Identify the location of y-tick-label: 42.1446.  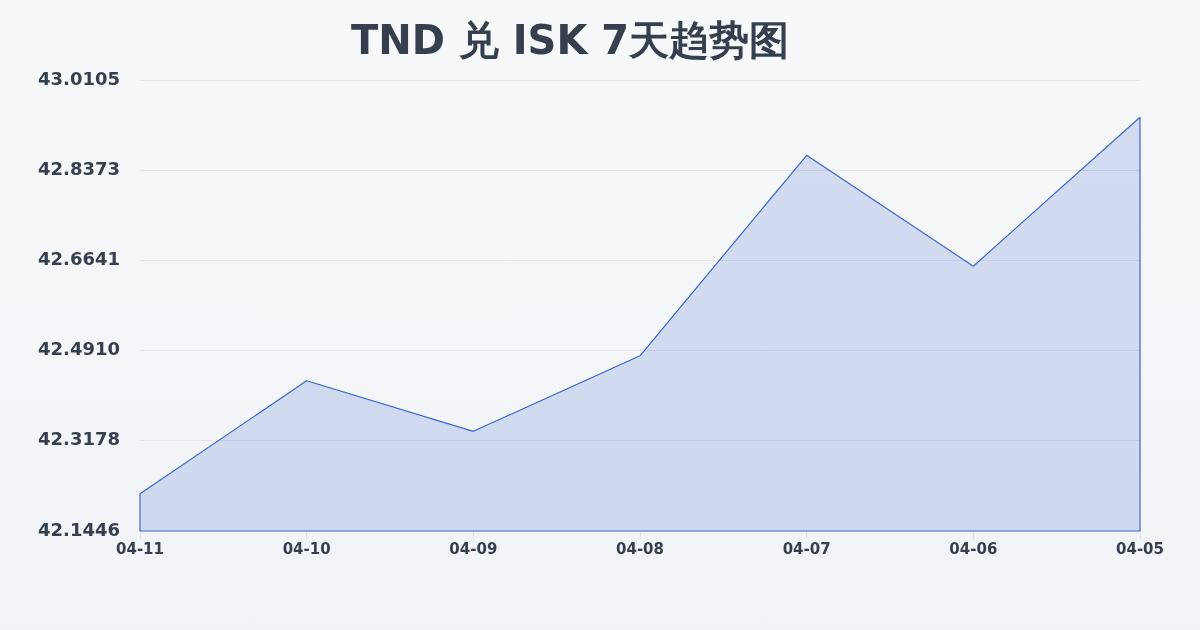
(79, 529).